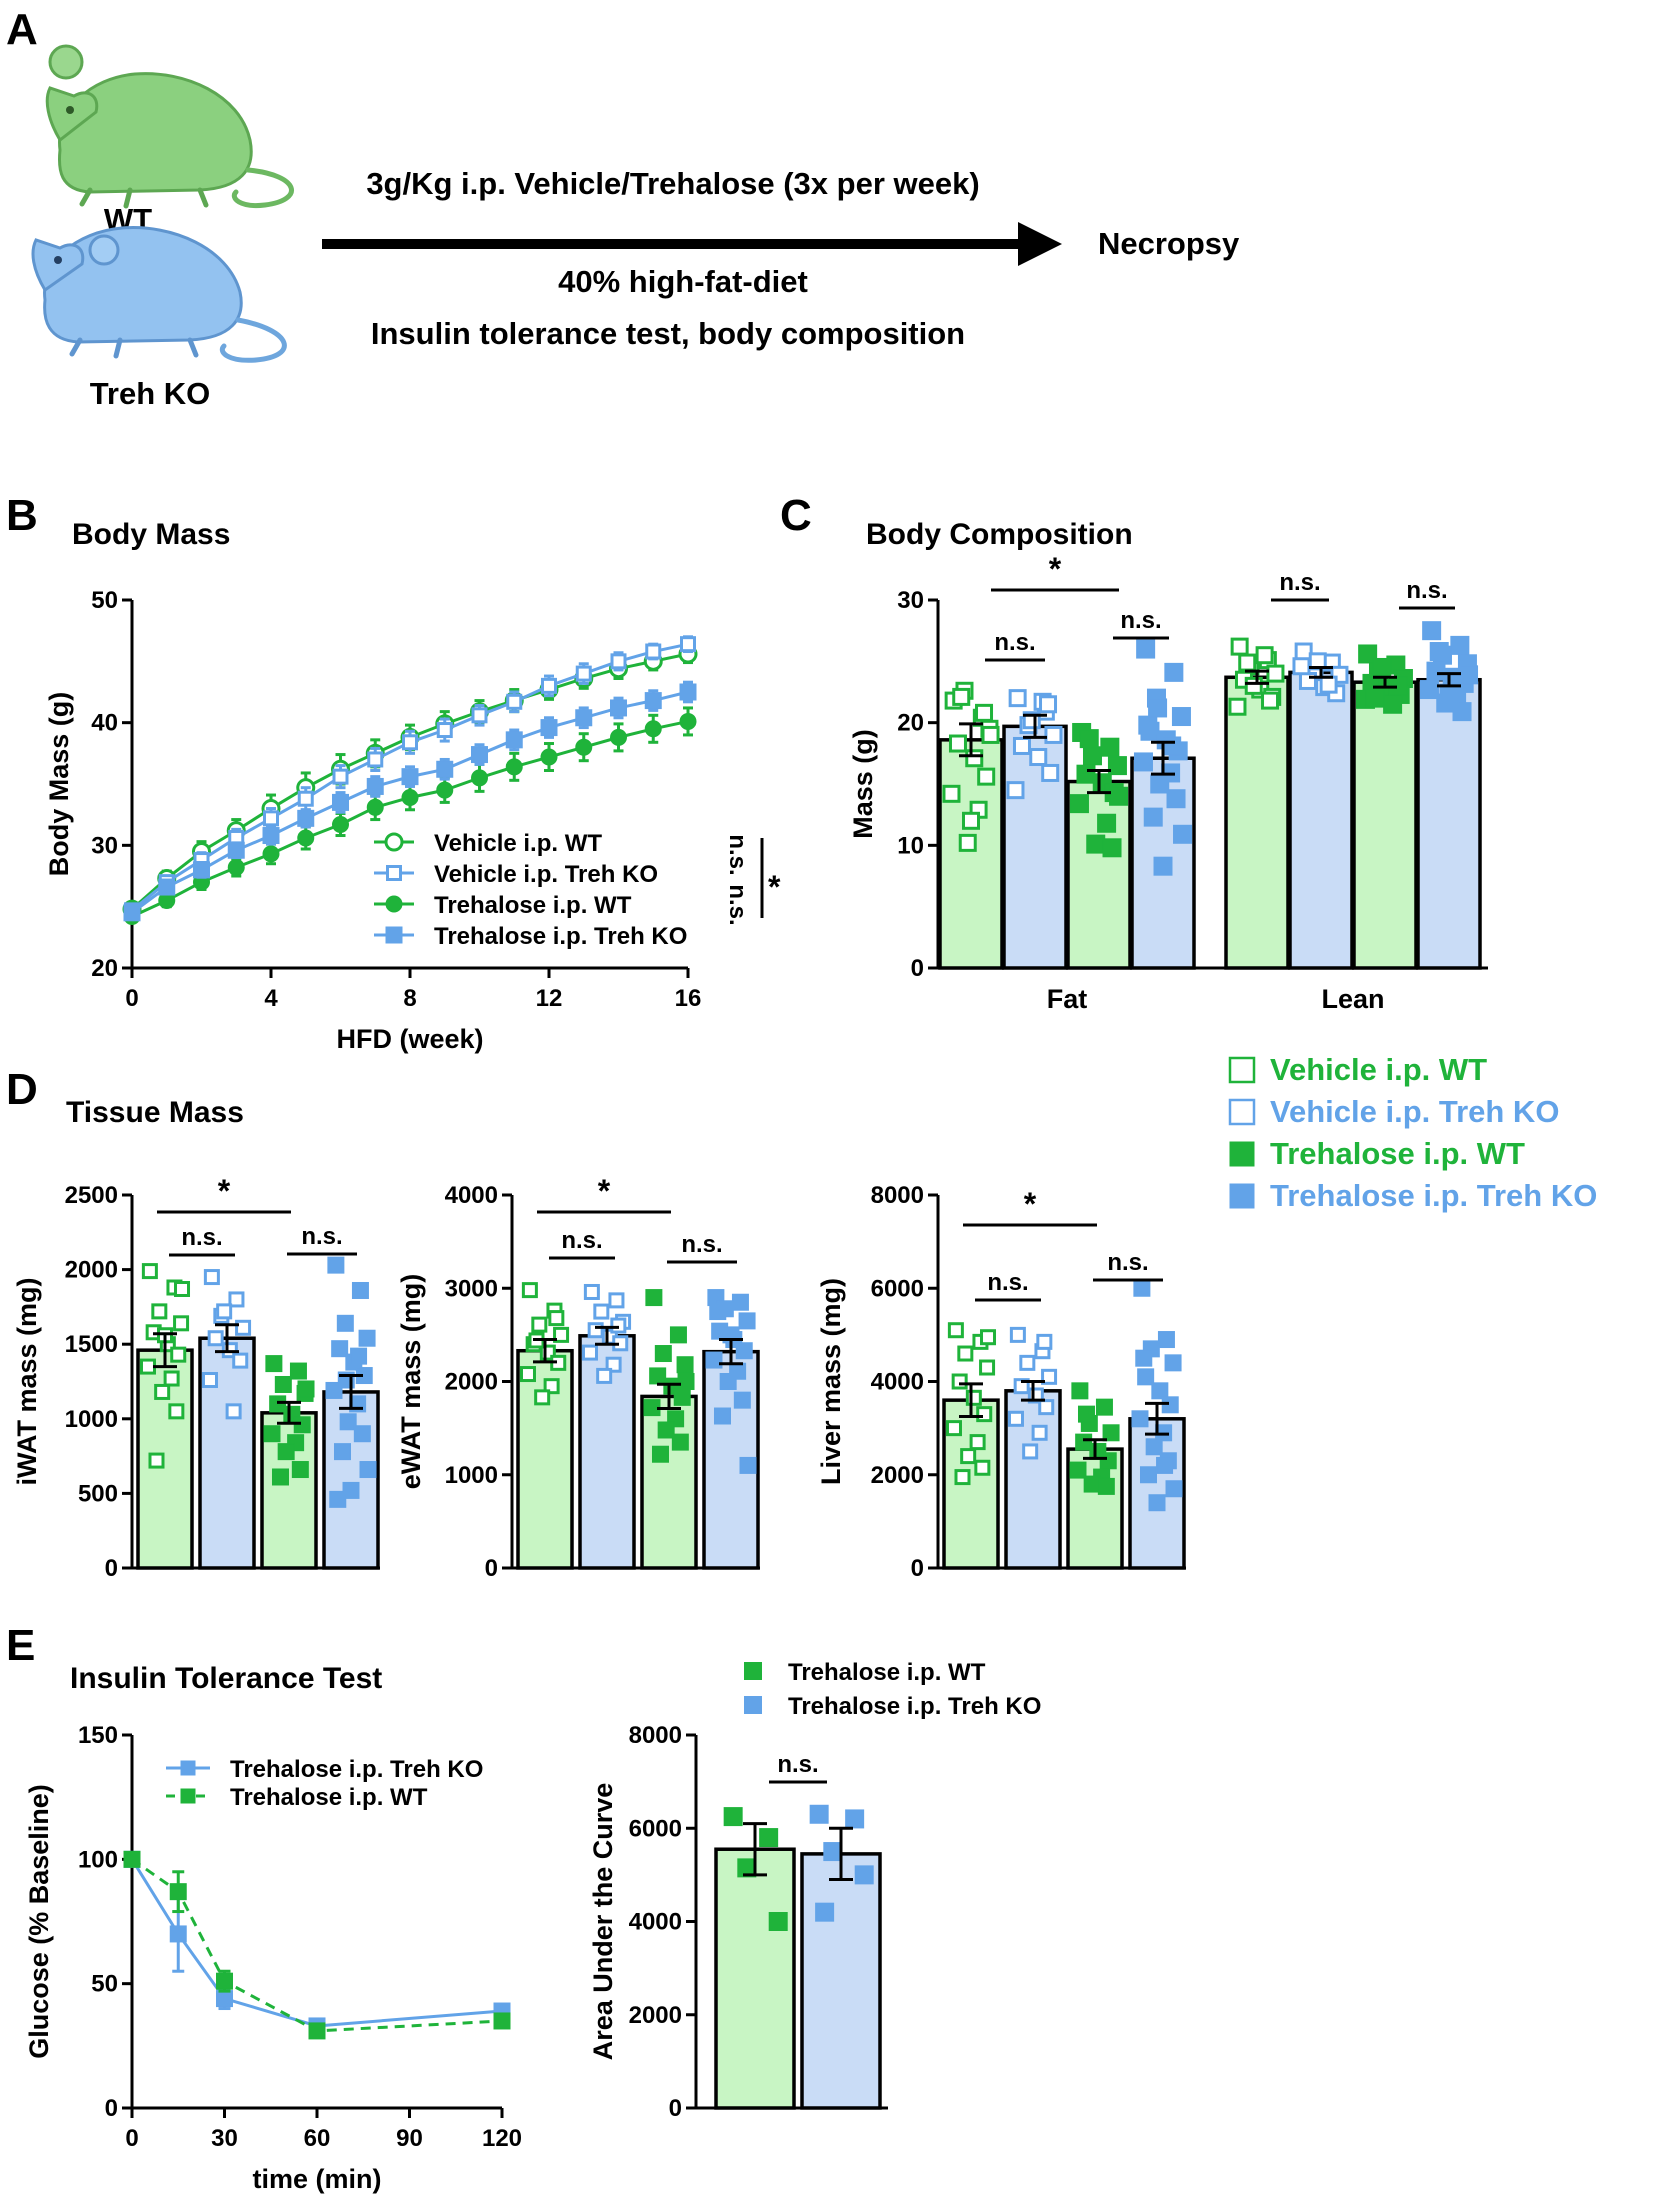 The width and height of the screenshot is (1654, 2203). Describe the element at coordinates (910, 845) in the screenshot. I see `y-tick-label: 10` at that location.